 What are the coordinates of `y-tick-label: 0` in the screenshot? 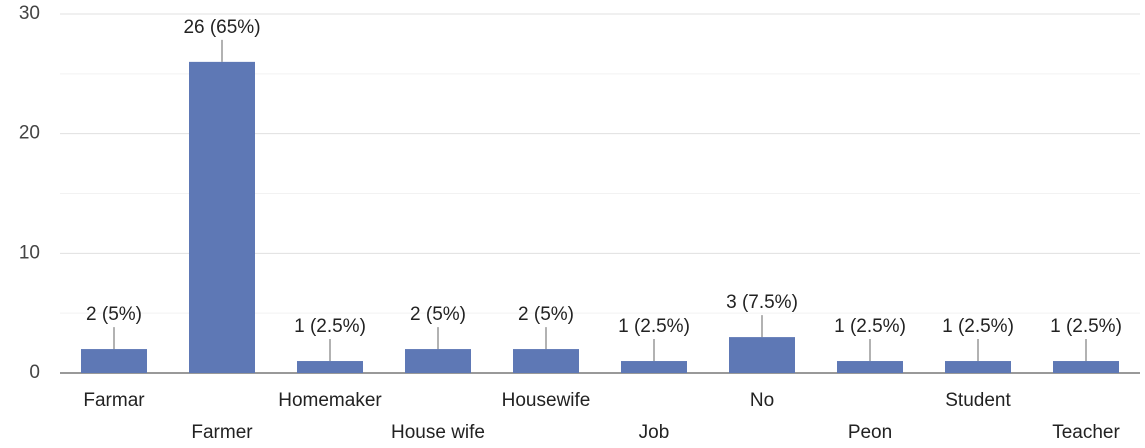 It's located at (34, 372).